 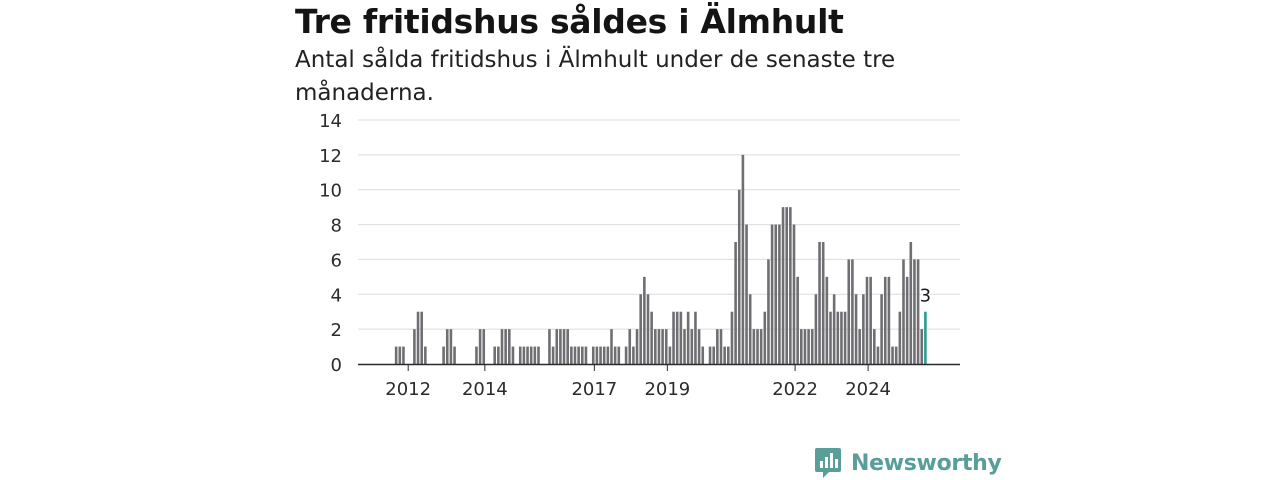 What do you see at coordinates (485, 389) in the screenshot?
I see `x-tick-label: 2014` at bounding box center [485, 389].